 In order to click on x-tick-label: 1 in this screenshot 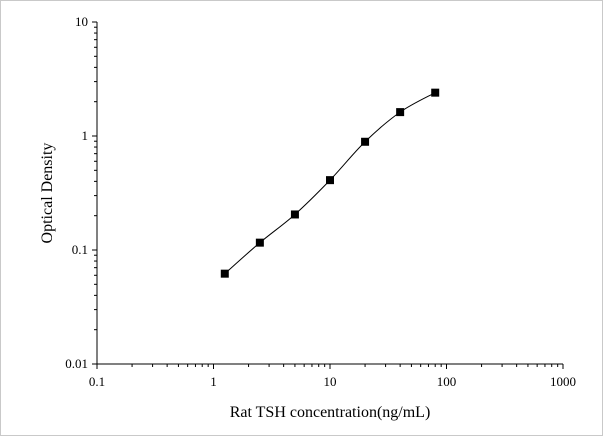, I will do `click(213, 381)`.